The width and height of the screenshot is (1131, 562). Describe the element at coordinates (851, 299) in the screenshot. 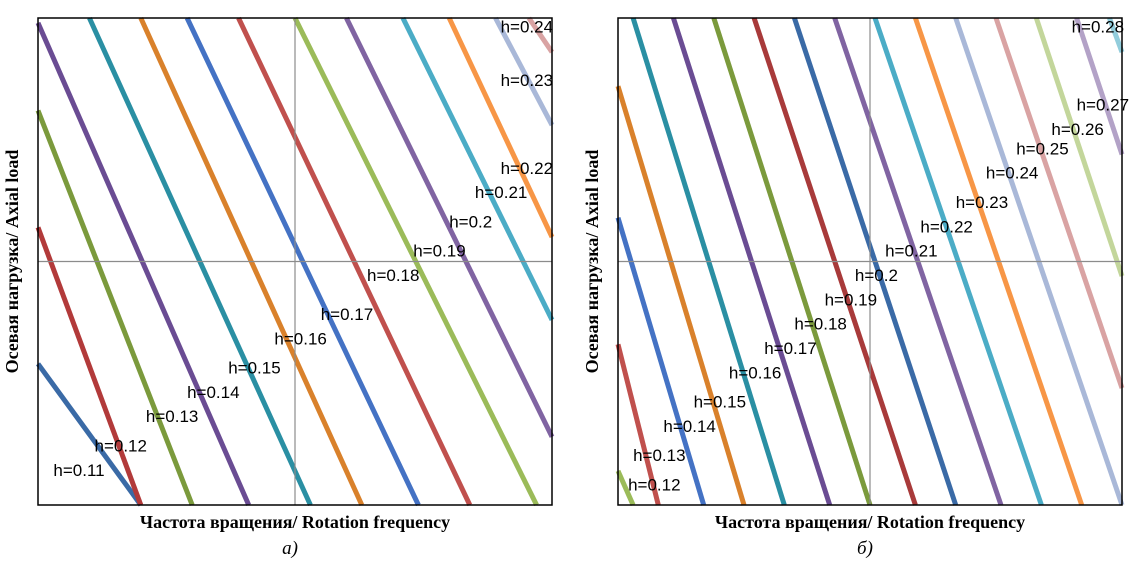

I see `panel-b-series-label-7: h=0.19` at that location.